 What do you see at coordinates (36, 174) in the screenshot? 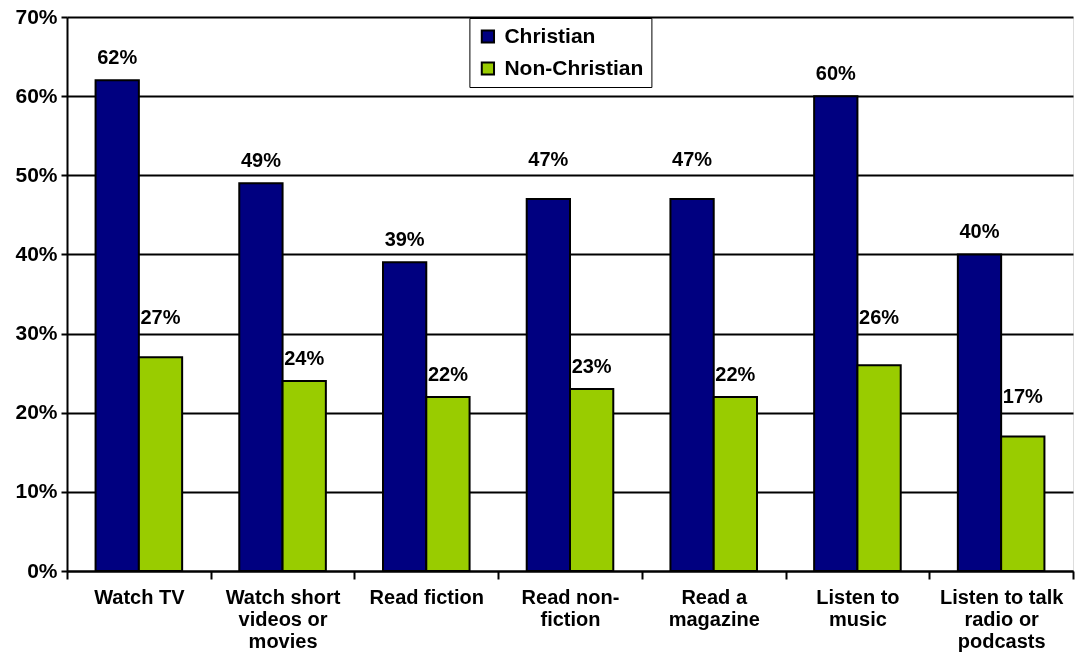
I see `y-tick-label: 50%` at bounding box center [36, 174].